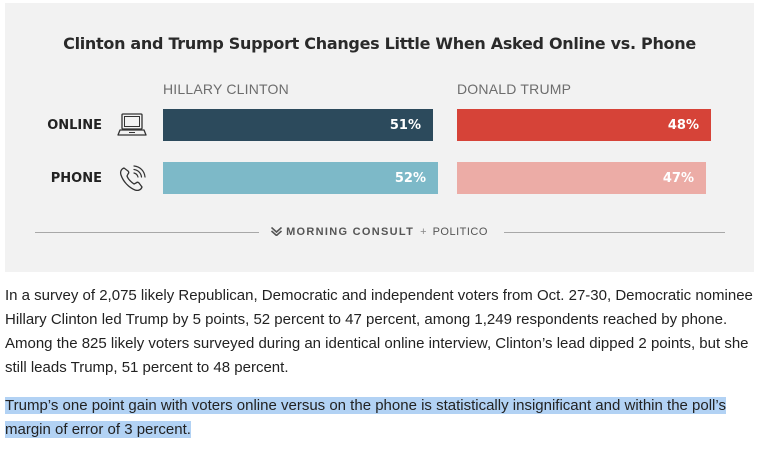 The height and width of the screenshot is (456, 759). What do you see at coordinates (614, 232) in the screenshot?
I see `divider-right` at bounding box center [614, 232].